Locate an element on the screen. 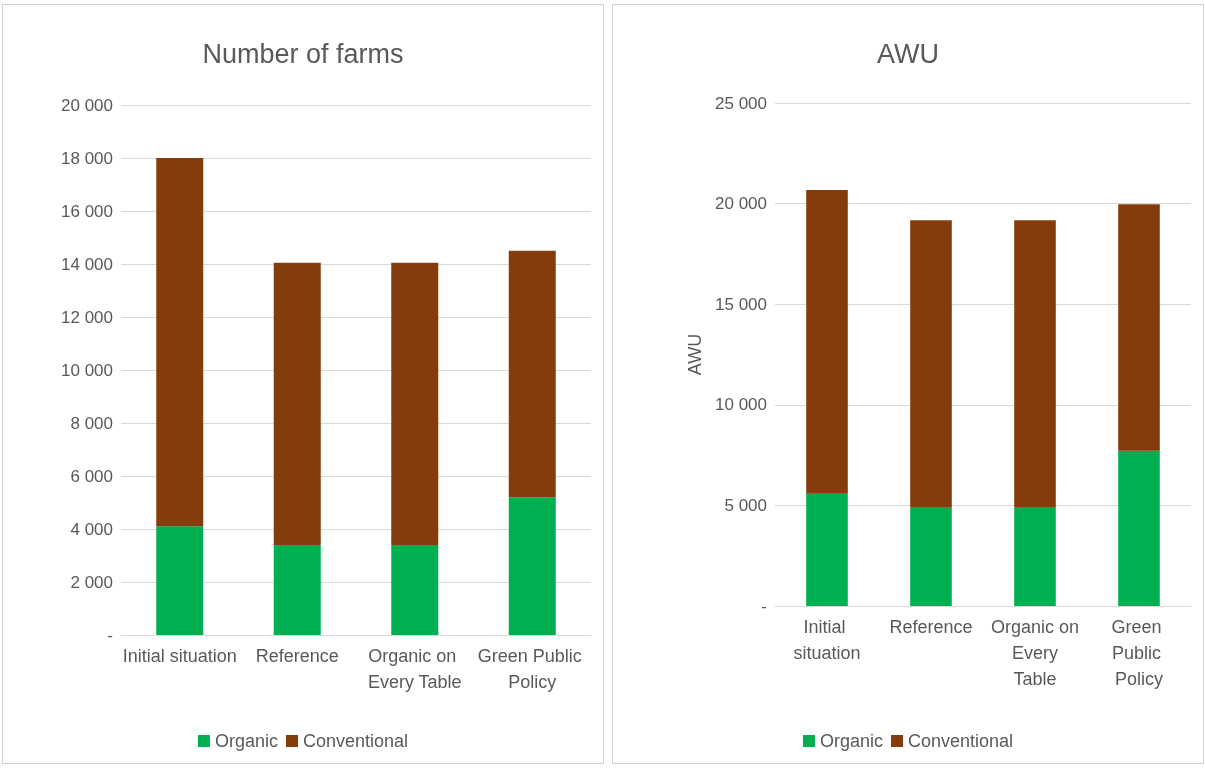 This screenshot has height=769, width=1205. y-tick-label: 14 000 is located at coordinates (87, 264).